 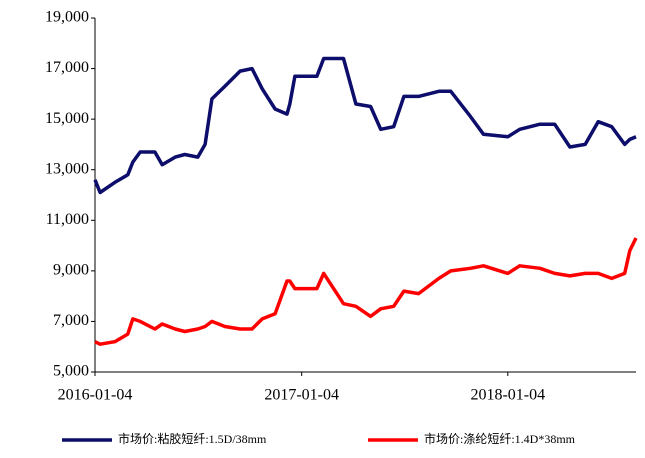 I want to click on y-tick-label: 15,000, so click(x=67, y=118).